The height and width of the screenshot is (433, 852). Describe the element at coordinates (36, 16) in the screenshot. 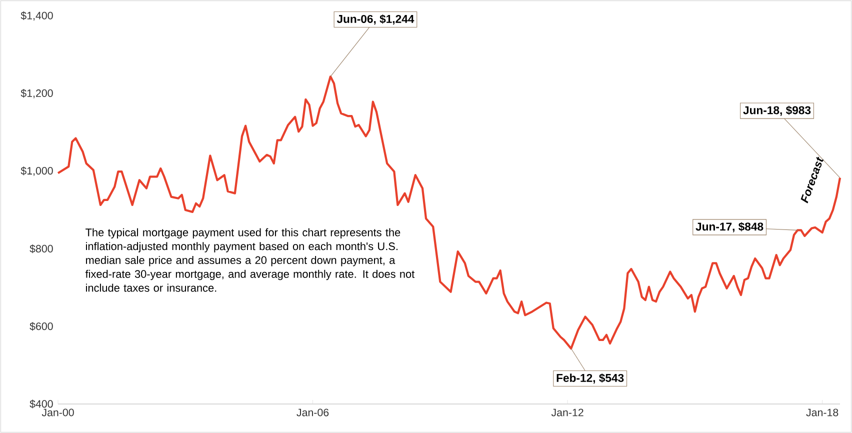

I see `y-tick-label: $1,400` at that location.